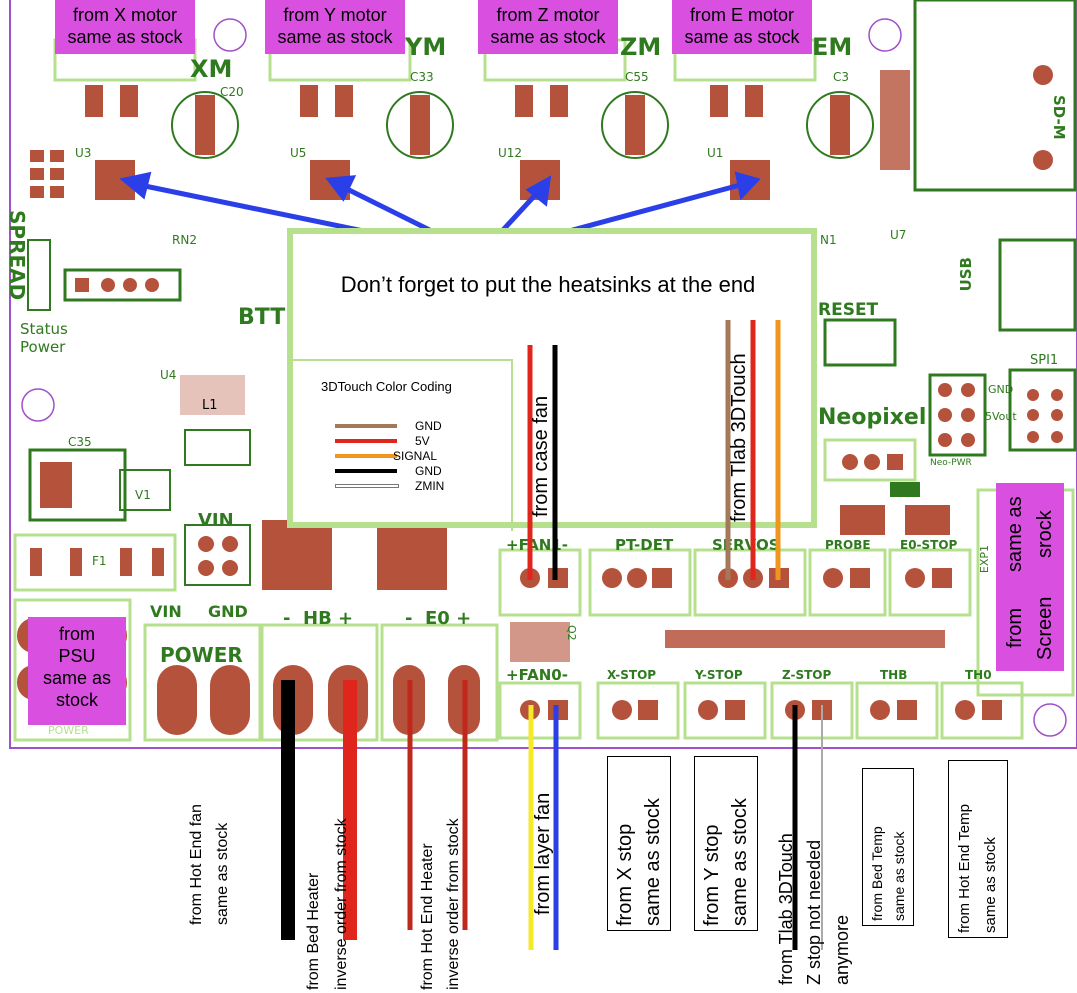 Image resolution: width=1077 pixels, height=993 pixels. Describe the element at coordinates (56, 485) in the screenshot. I see `cap-c35-pad` at that location.